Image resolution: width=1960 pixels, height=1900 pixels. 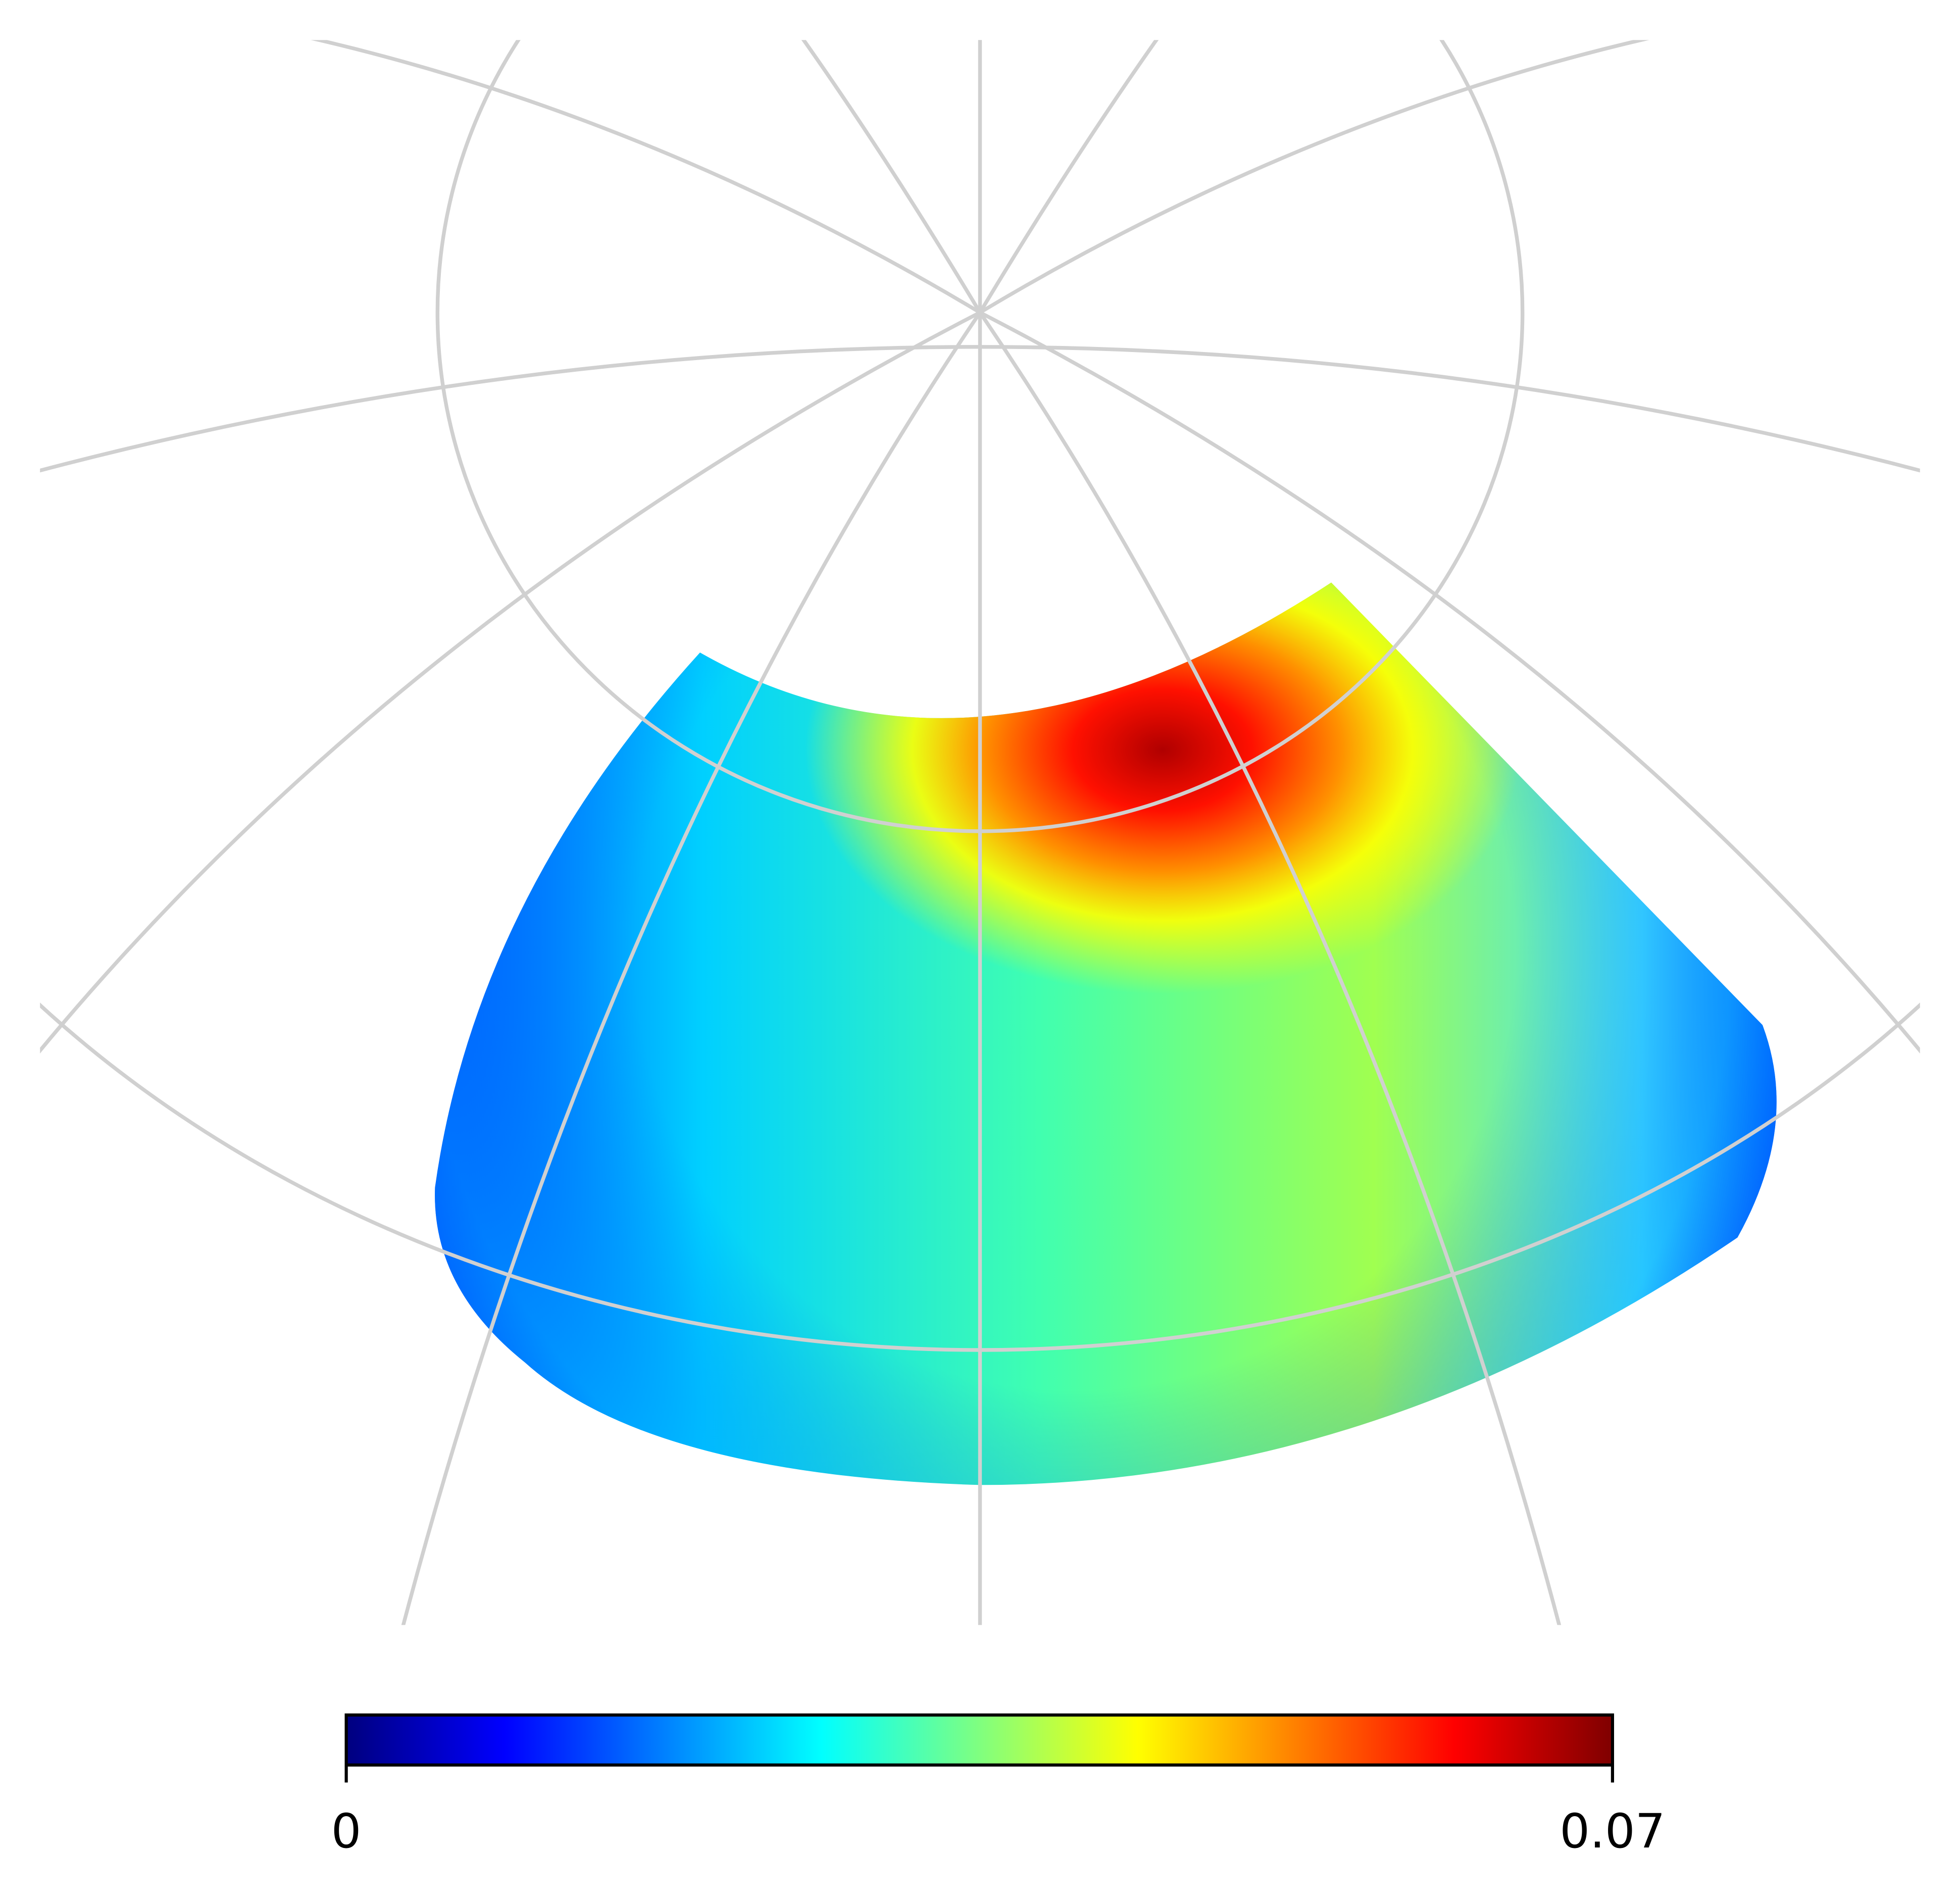 I want to click on colorbar-scale, so click(x=980, y=1740).